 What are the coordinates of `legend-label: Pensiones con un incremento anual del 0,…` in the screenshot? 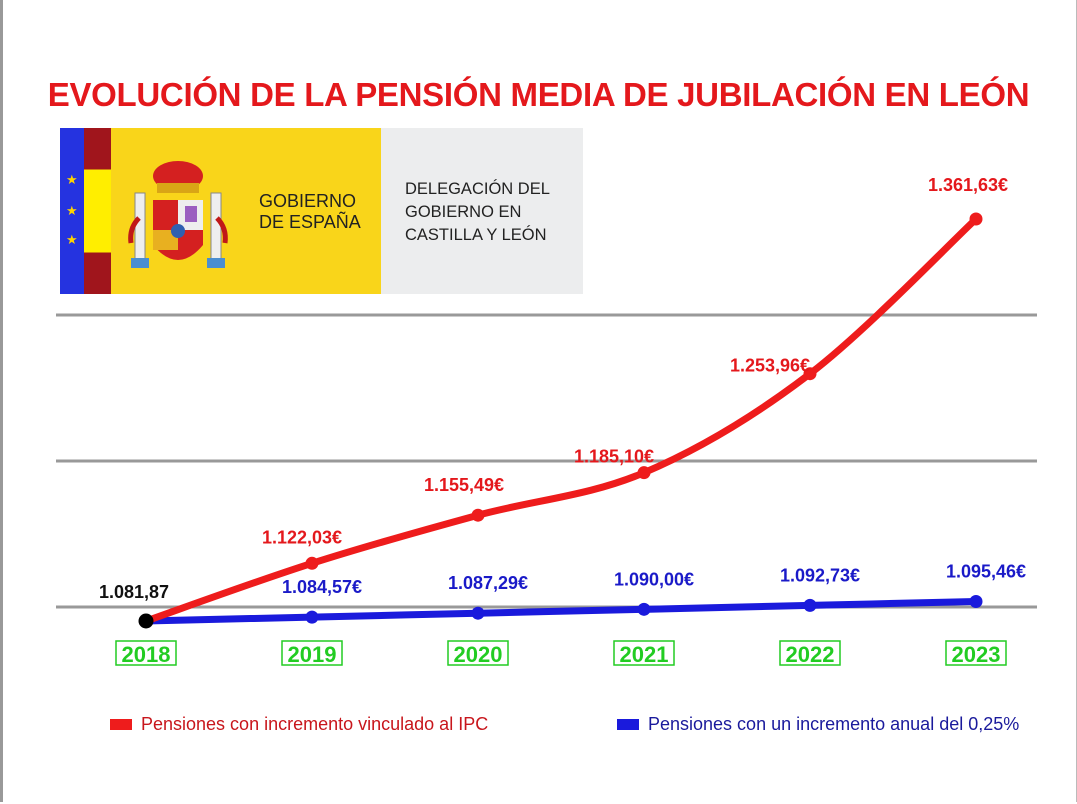 It's located at (834, 724).